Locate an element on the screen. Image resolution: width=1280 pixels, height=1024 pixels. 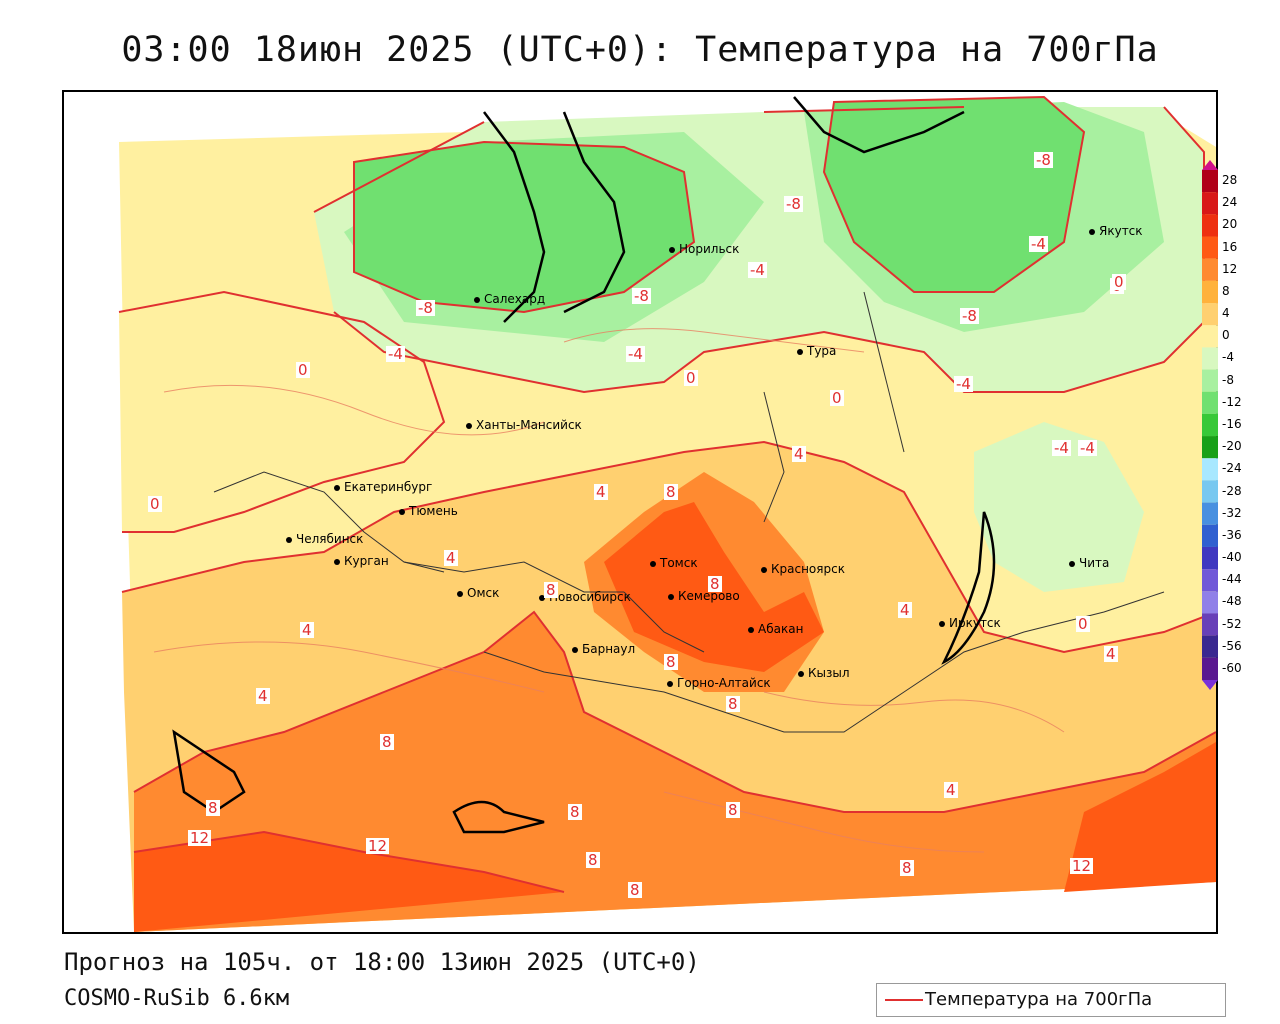
city-omsk: Омск is located at coordinates (478, 593).